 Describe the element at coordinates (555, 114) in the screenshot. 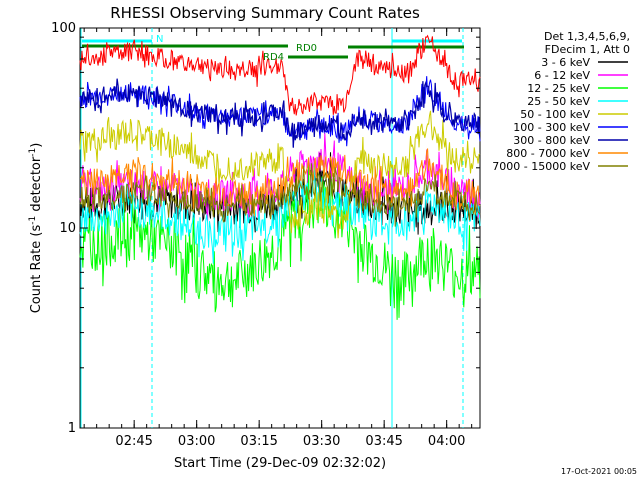

I see `legend-label: 50 - 100 keV` at that location.